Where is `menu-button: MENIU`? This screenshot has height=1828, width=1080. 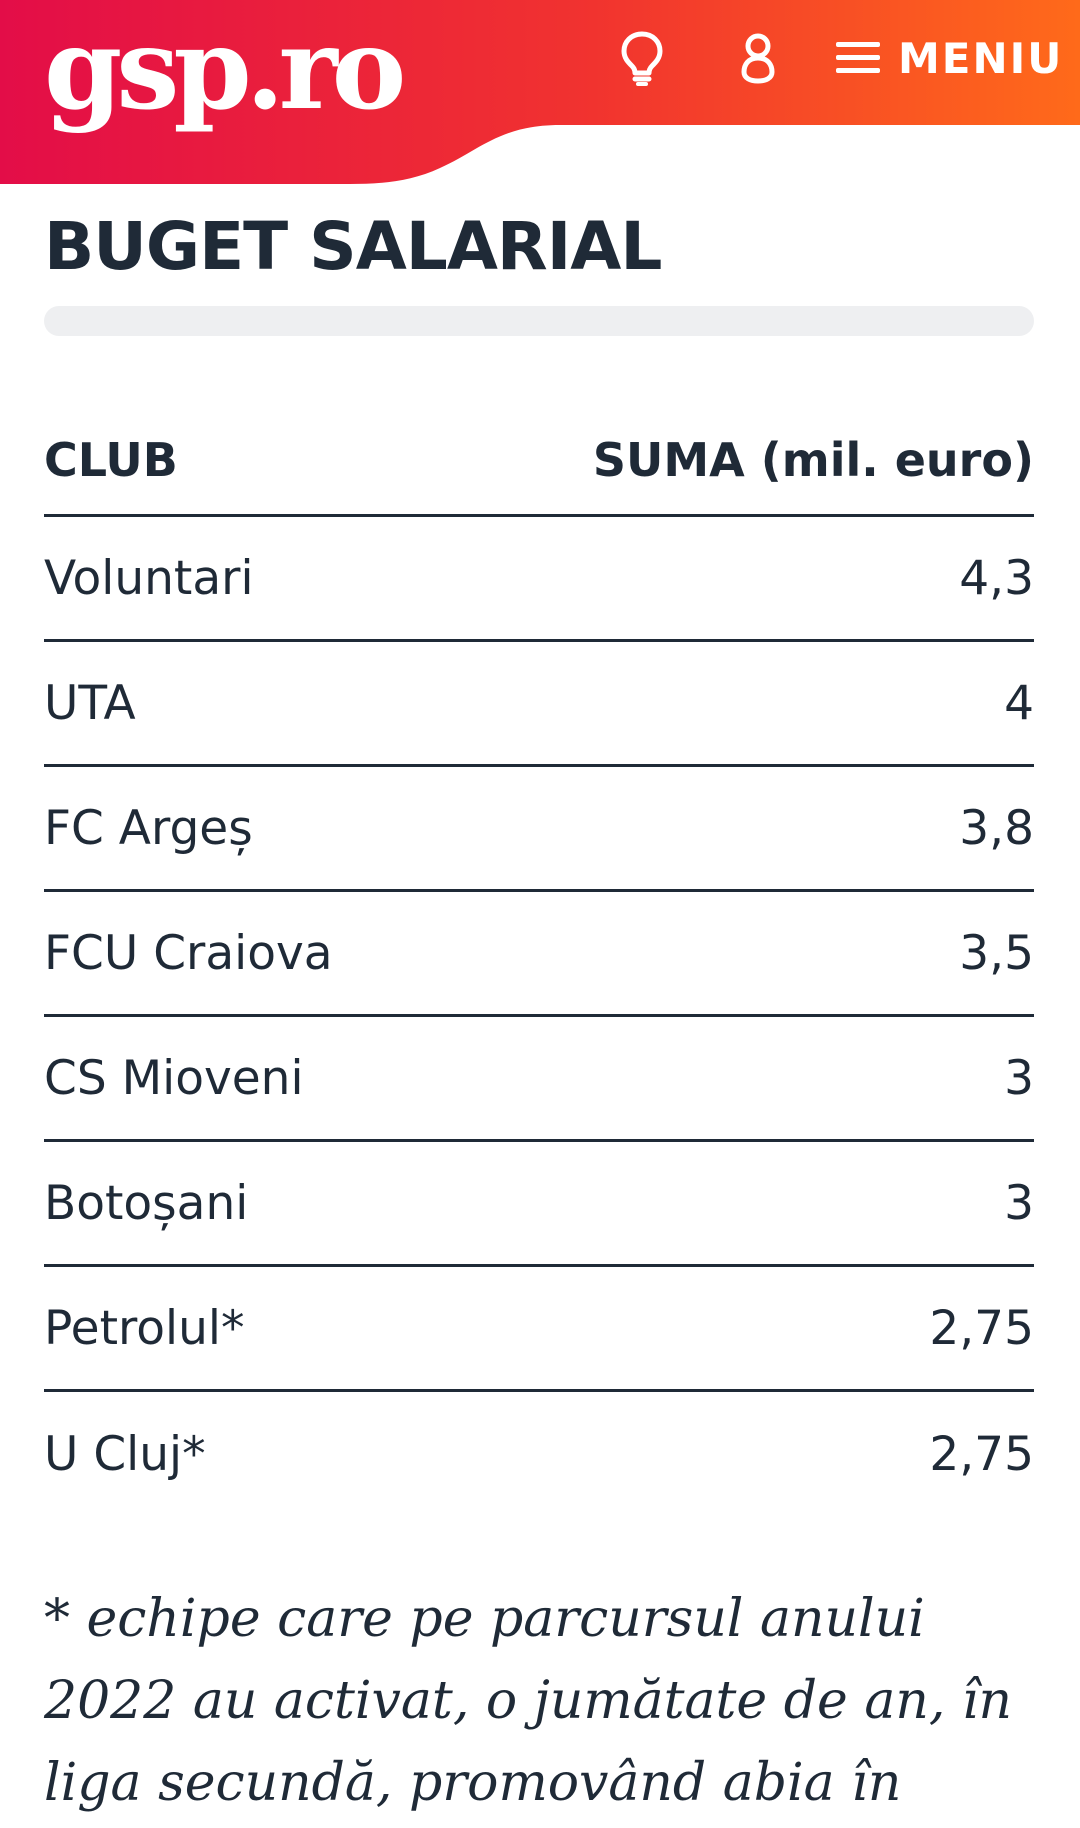
menu-button: MENIU is located at coordinates (949, 58).